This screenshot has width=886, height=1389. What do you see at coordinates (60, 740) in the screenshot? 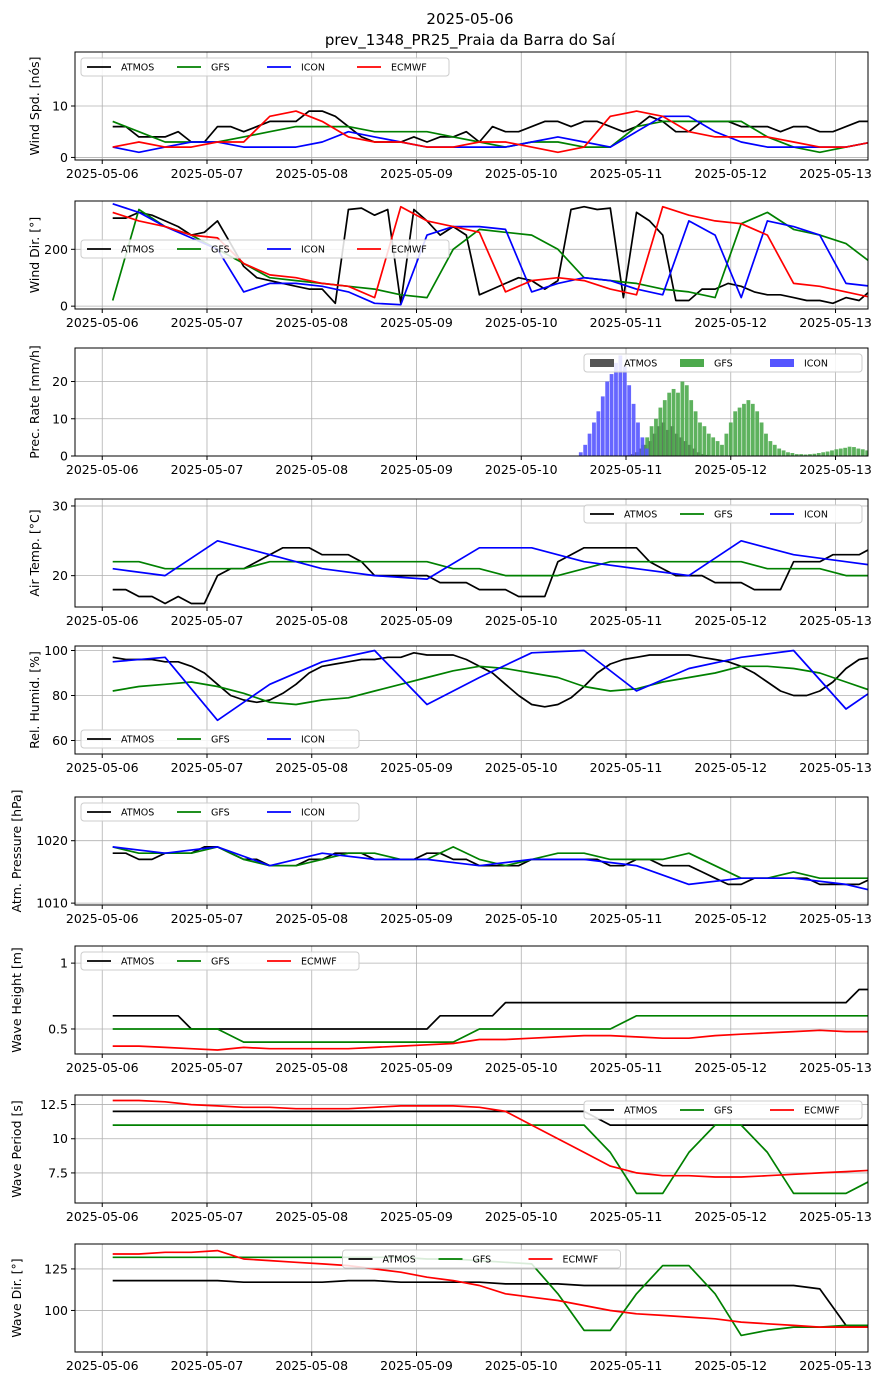
I see `y-tick-label: 60` at bounding box center [60, 740].